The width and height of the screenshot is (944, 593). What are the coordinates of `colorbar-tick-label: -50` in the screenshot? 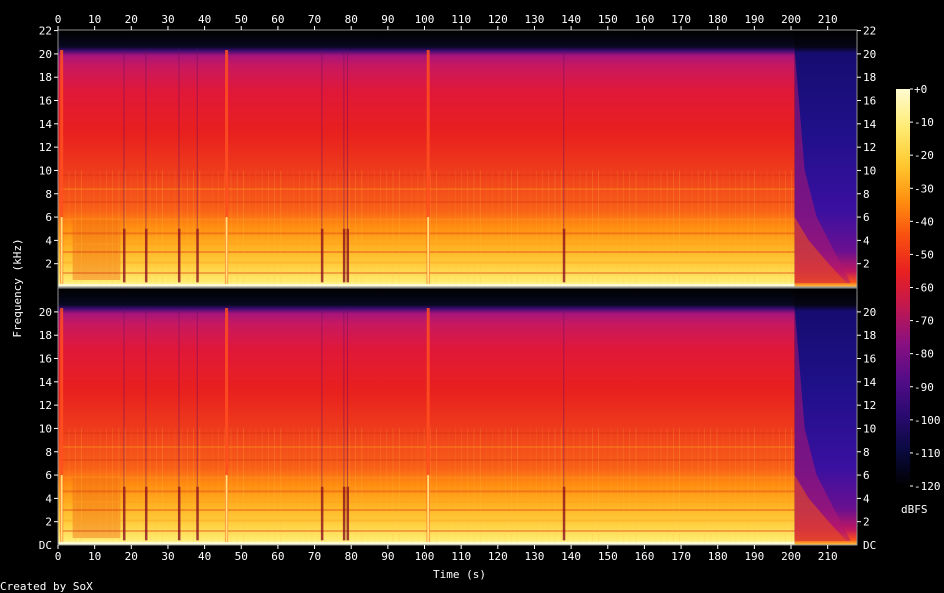 It's located at (924, 254).